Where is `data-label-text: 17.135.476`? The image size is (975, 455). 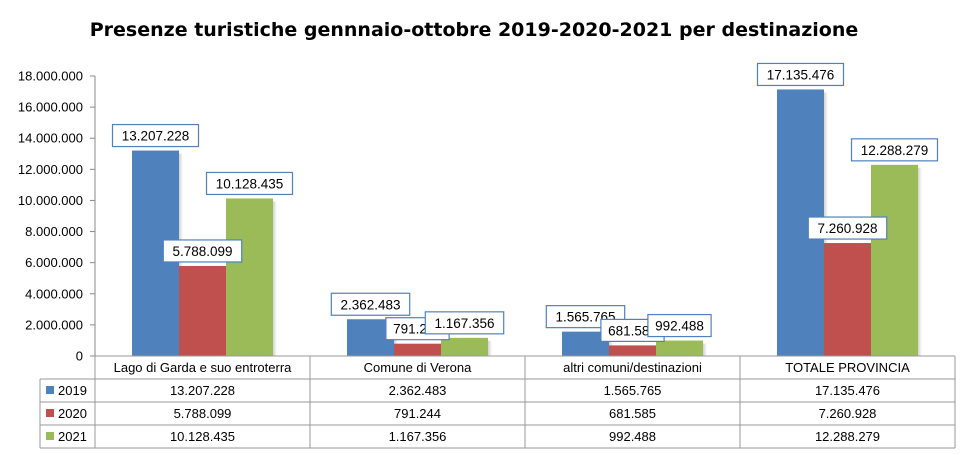 data-label-text: 17.135.476 is located at coordinates (801, 74).